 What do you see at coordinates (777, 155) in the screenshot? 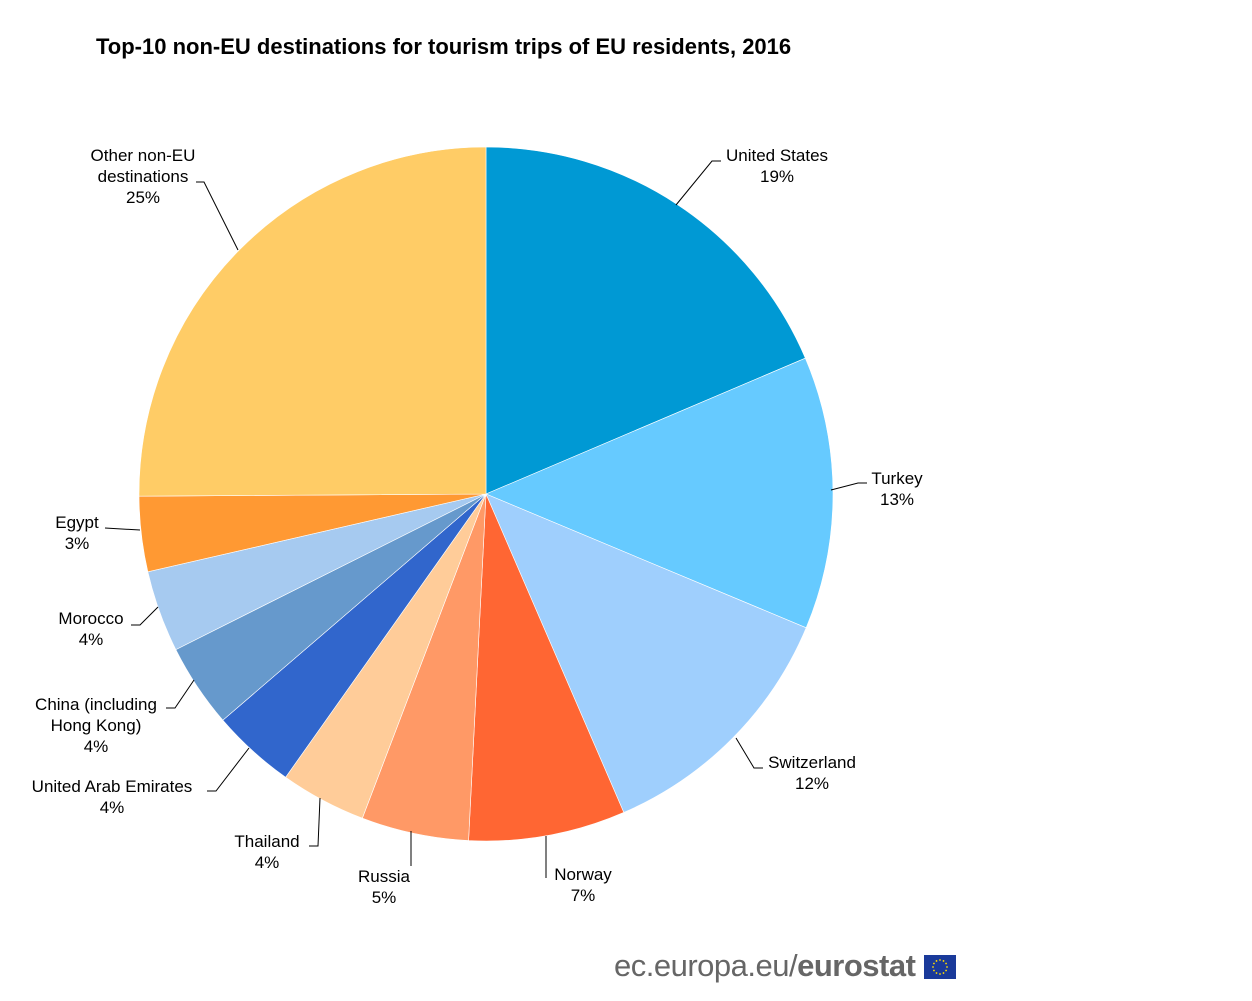
I see `slice-label-name: United States` at bounding box center [777, 155].